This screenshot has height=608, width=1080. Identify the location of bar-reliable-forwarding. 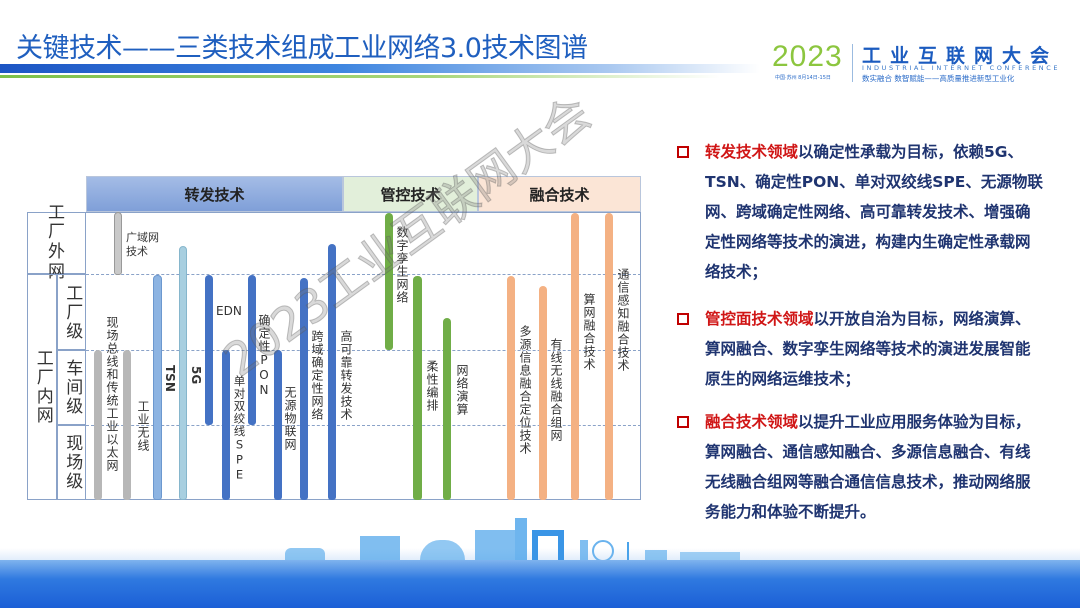
(332, 372).